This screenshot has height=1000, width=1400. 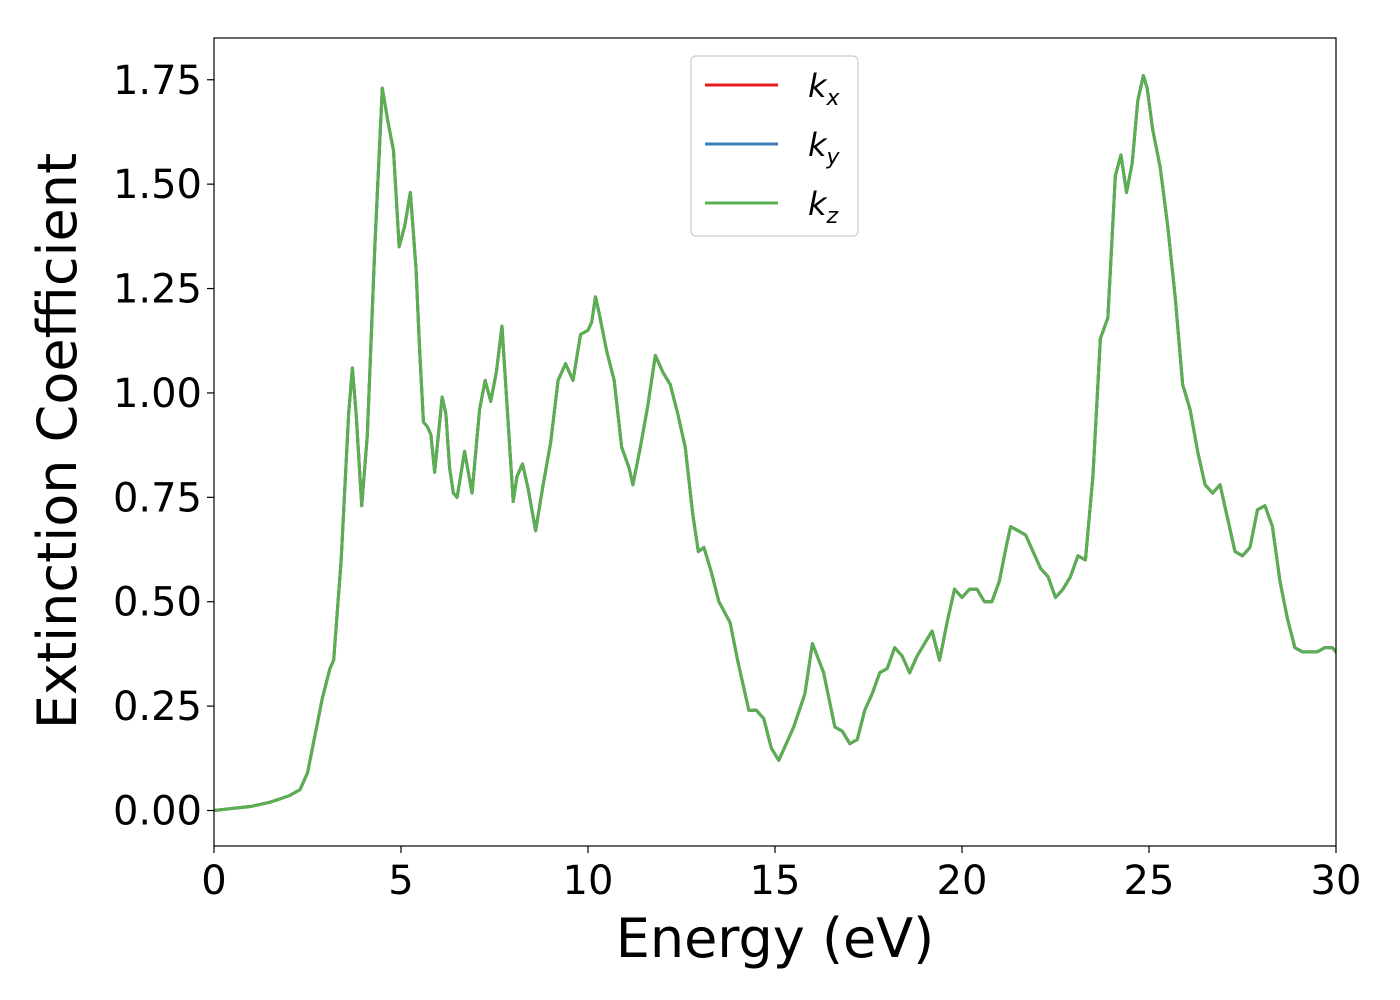 What do you see at coordinates (157, 812) in the screenshot?
I see `y-tick-label: 0.00` at bounding box center [157, 812].